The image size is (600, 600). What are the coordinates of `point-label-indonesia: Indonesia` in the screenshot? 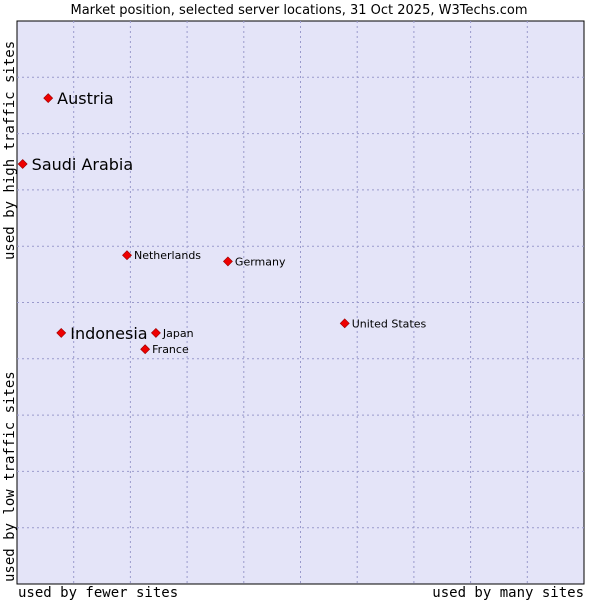 It's located at (108, 333).